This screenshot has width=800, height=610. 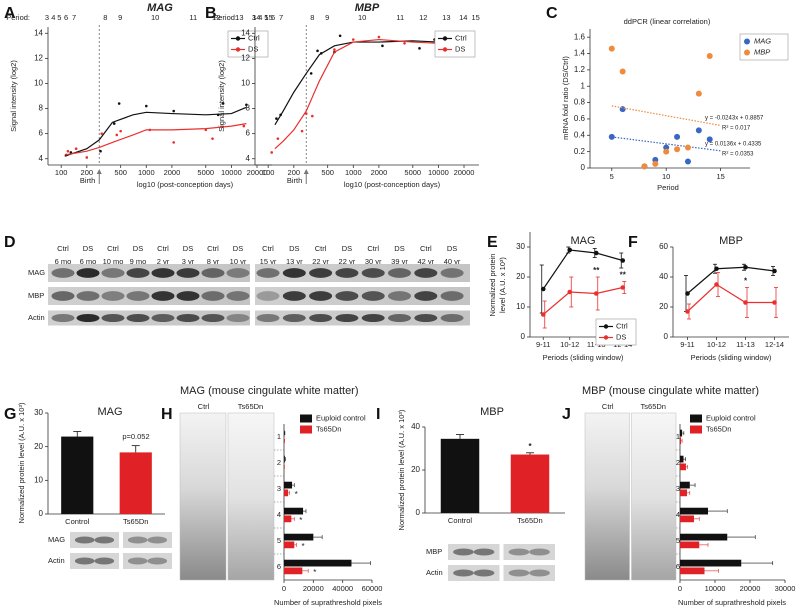 I want to click on lane-age: 9 mo, so click(x=138, y=261).